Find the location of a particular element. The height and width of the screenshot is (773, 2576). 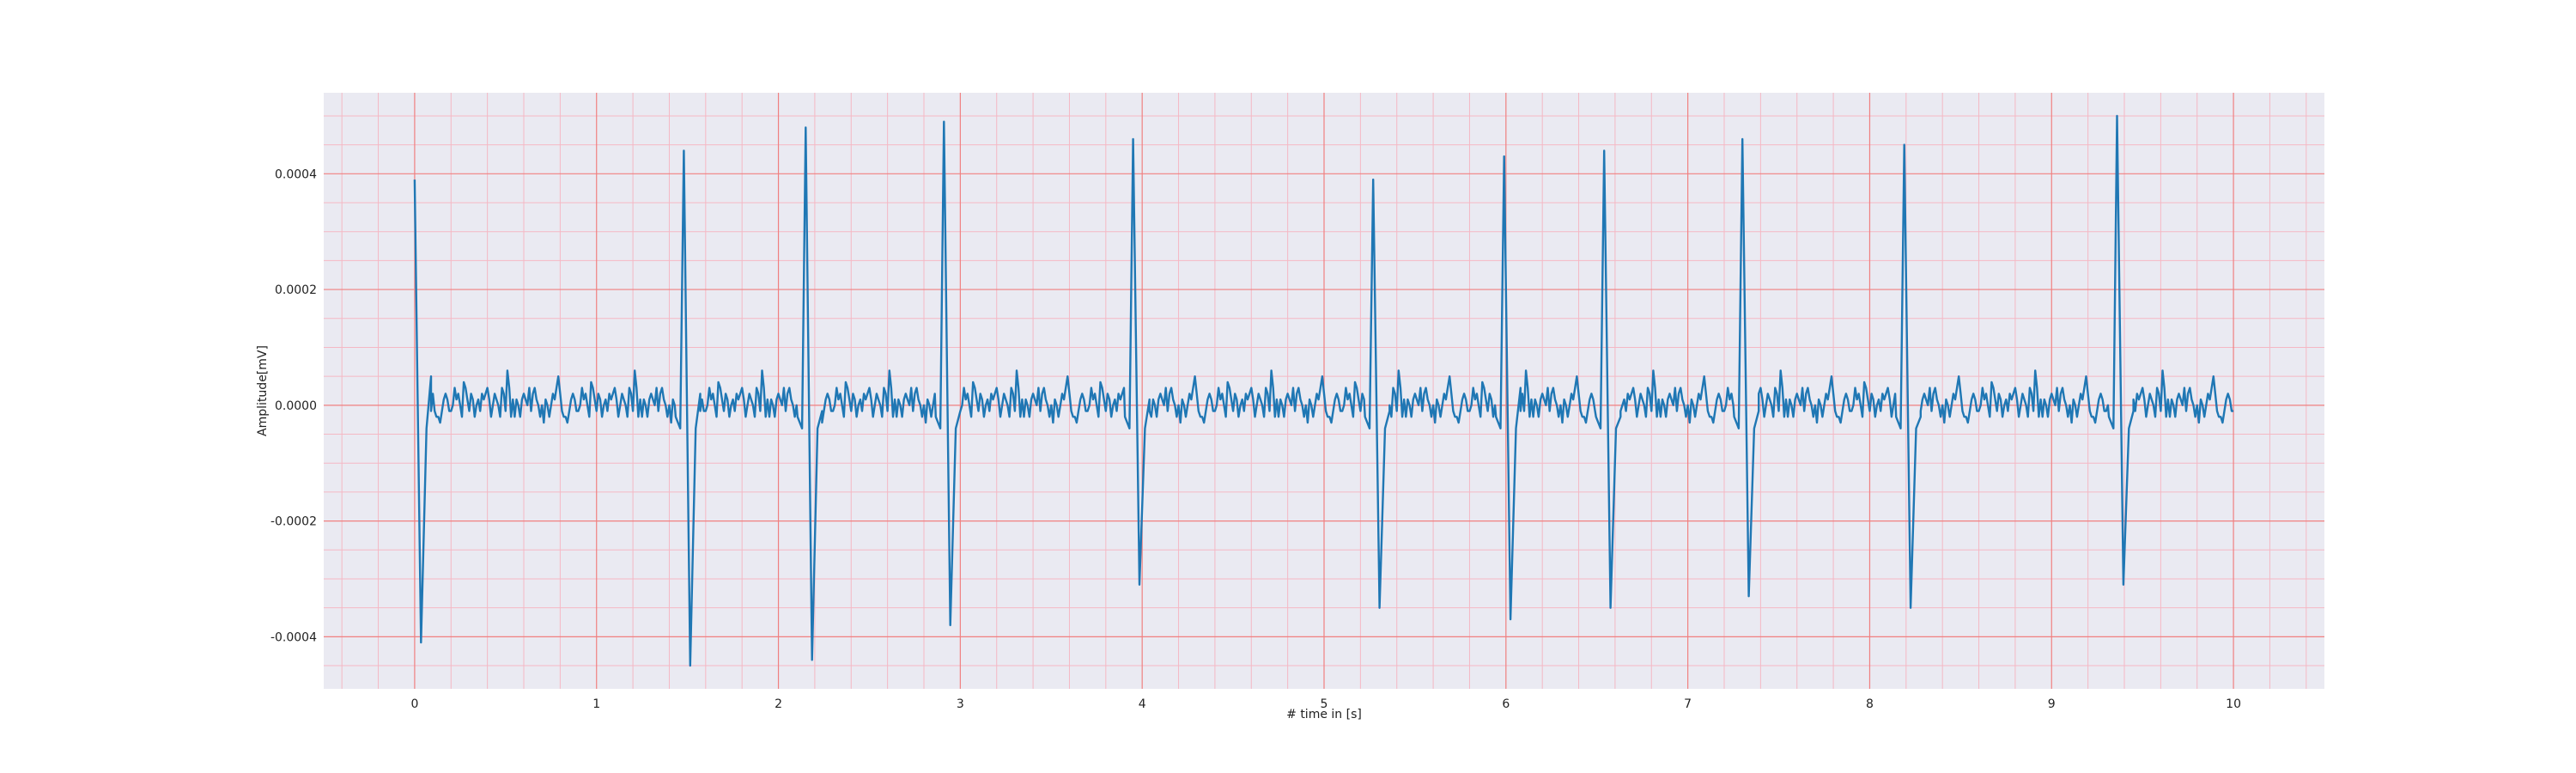

x-tick-label: 9 is located at coordinates (2052, 704).